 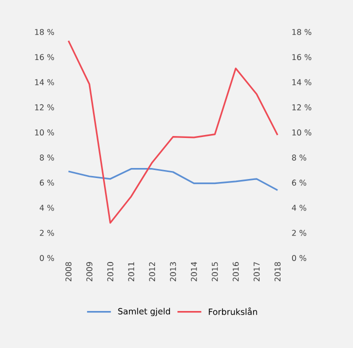 What do you see at coordinates (233, 311) in the screenshot?
I see `legend-label: Forbrukslån` at bounding box center [233, 311].